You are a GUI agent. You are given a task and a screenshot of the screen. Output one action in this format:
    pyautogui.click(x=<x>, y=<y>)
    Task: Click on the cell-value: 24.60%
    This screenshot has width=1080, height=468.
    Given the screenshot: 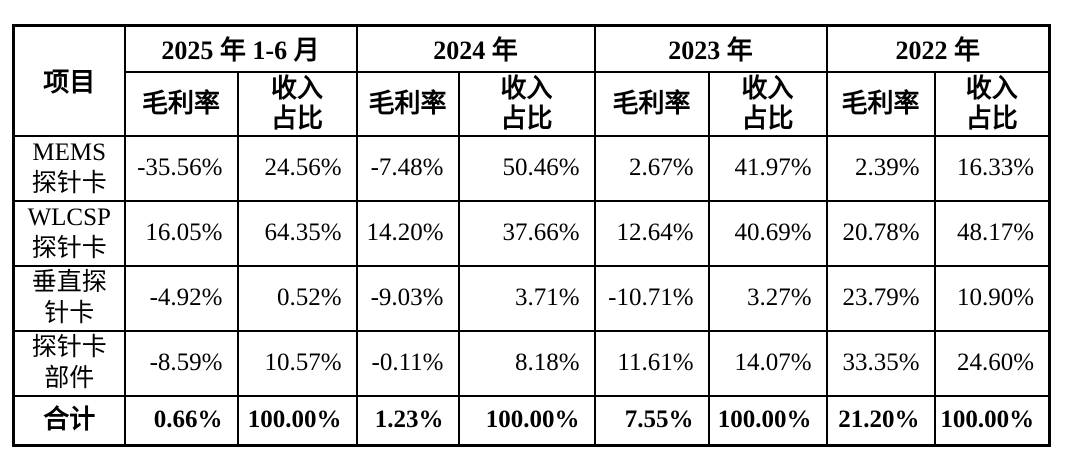 What is the action you would take?
    pyautogui.click(x=992, y=363)
    